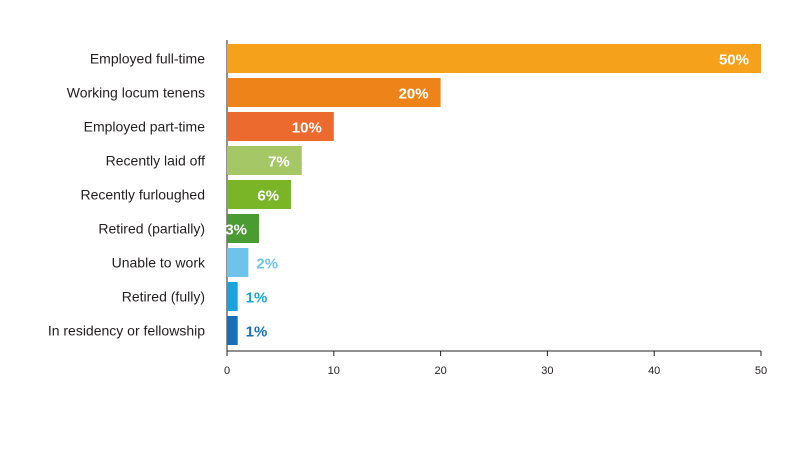 This screenshot has width=810, height=458. What do you see at coordinates (279, 162) in the screenshot?
I see `data-label: 7%` at bounding box center [279, 162].